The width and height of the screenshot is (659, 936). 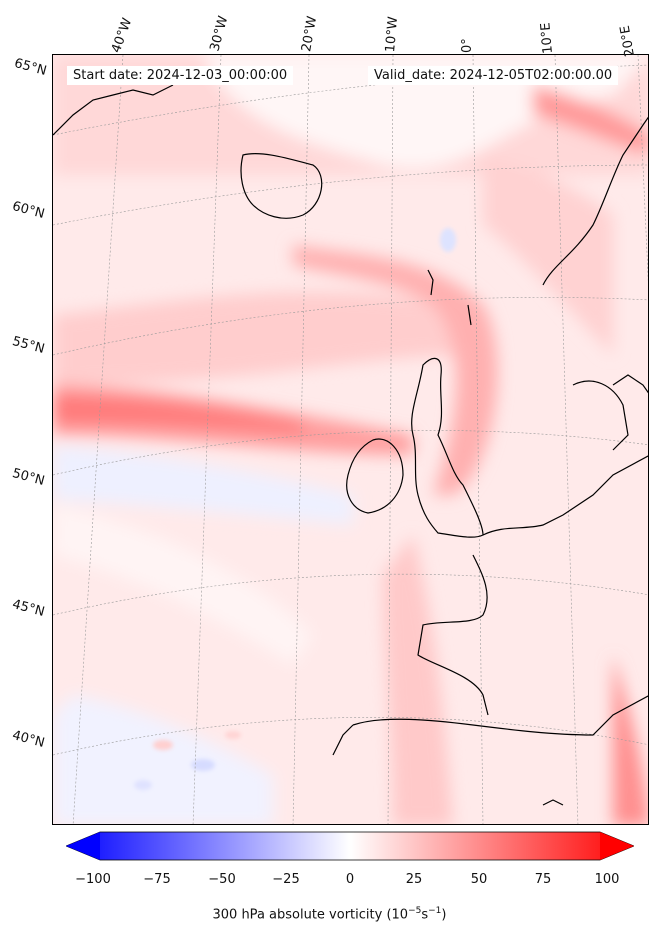 What do you see at coordinates (453, 635) in the screenshot?
I see `france-coast` at bounding box center [453, 635].